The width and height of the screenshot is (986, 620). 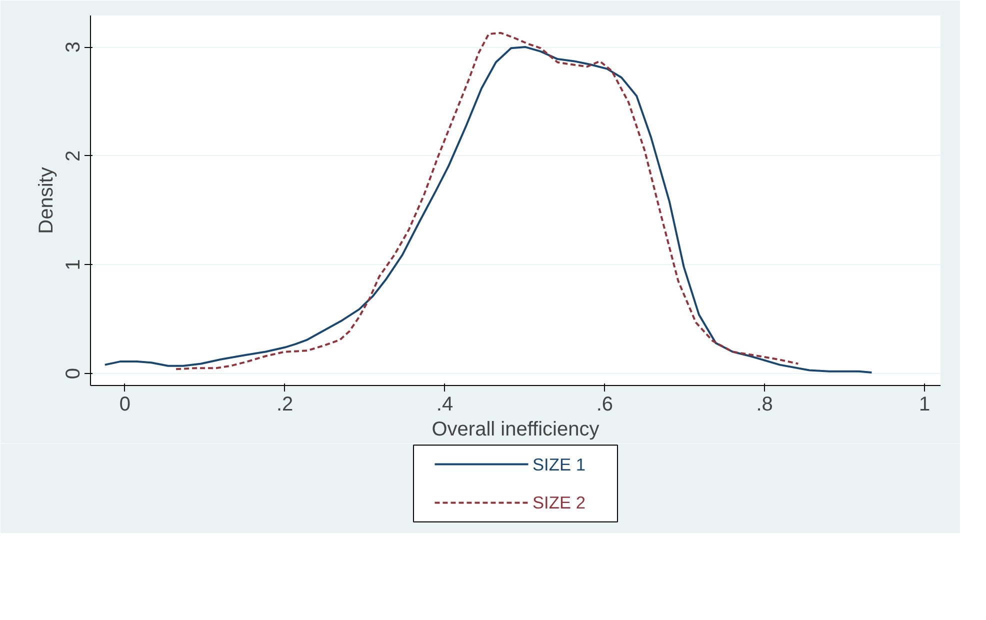 What do you see at coordinates (73, 47) in the screenshot?
I see `y-tick-label: 3` at bounding box center [73, 47].